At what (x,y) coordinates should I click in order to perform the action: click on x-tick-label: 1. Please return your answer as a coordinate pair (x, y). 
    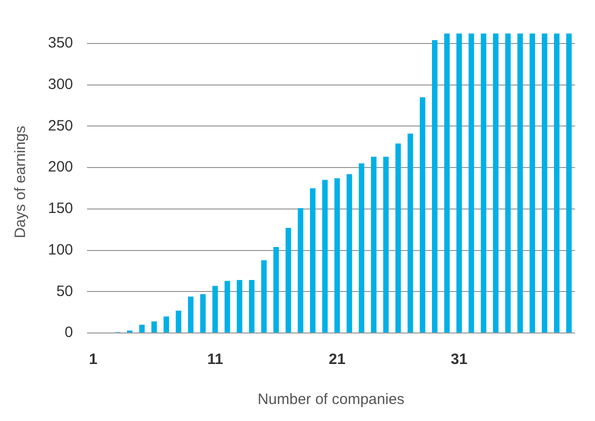
    Looking at the image, I should click on (93, 359).